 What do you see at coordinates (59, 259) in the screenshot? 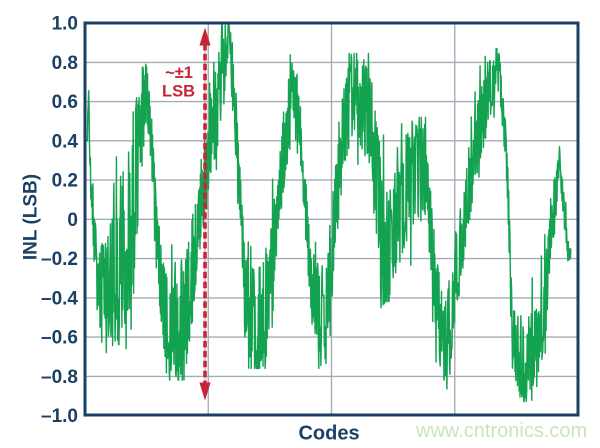
I see `svg-text: –0.2` at bounding box center [59, 259].